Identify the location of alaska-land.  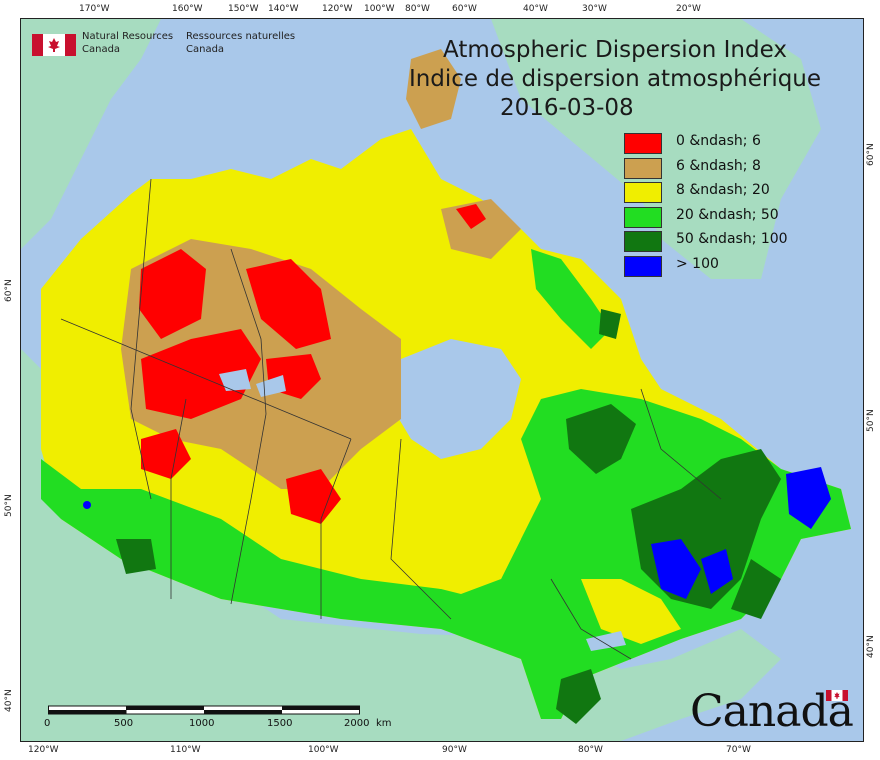
(91, 134).